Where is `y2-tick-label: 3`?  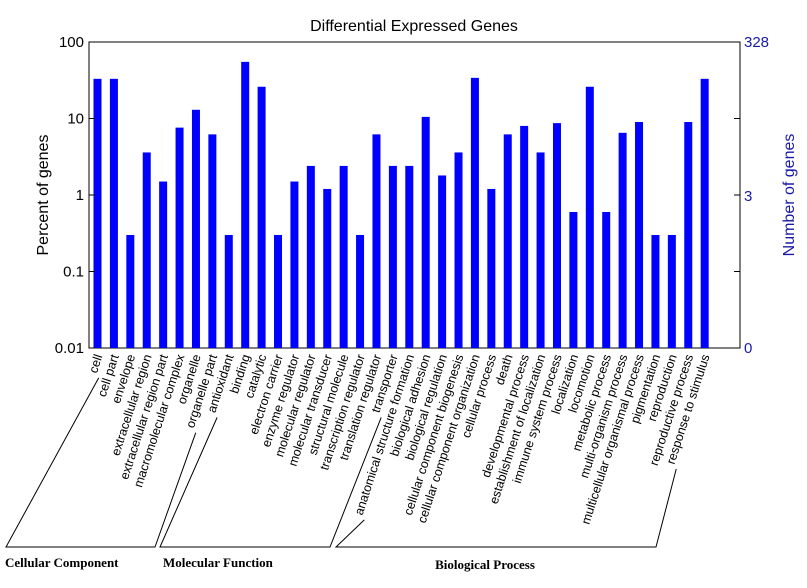 y2-tick-label: 3 is located at coordinates (748, 196).